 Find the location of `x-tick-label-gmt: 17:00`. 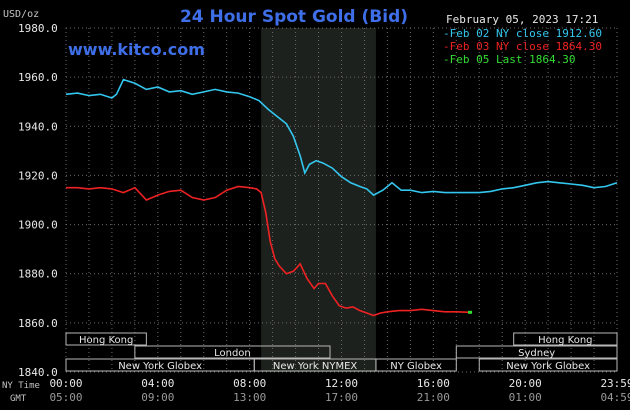

x-tick-label-gmt: 17:00 is located at coordinates (341, 397).